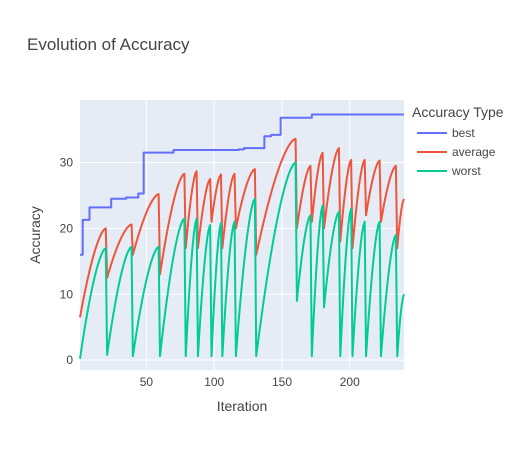 Image resolution: width=526 pixels, height=450 pixels. Describe the element at coordinates (67, 262) in the screenshot. I see `y-axis-ticks: 0 10 20 30` at that location.